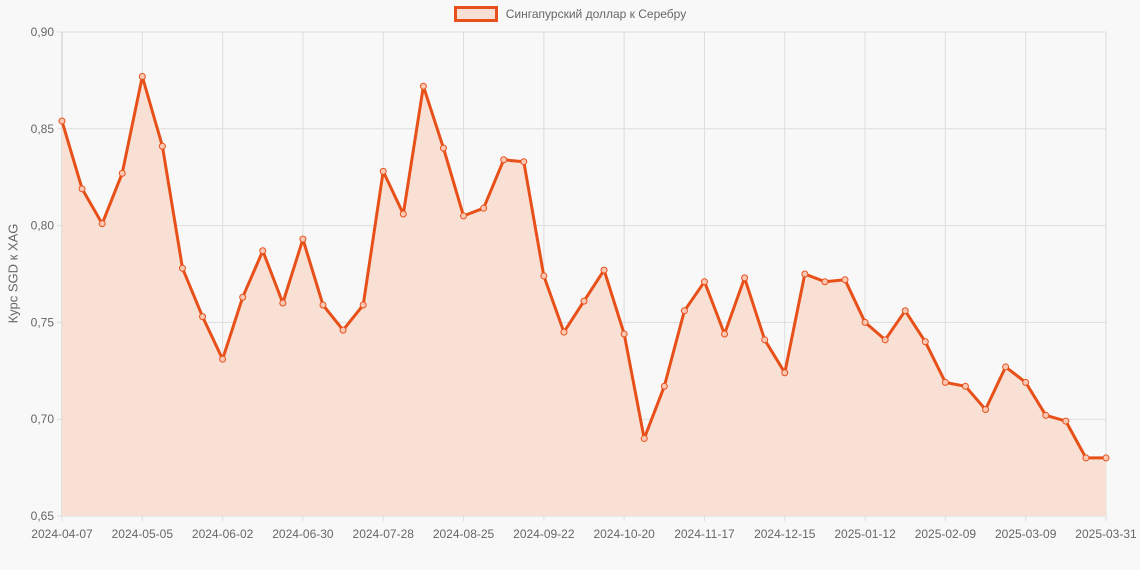 The height and width of the screenshot is (570, 1140). Describe the element at coordinates (43, 322) in the screenshot. I see `y-tick-label: 0,75` at that location.